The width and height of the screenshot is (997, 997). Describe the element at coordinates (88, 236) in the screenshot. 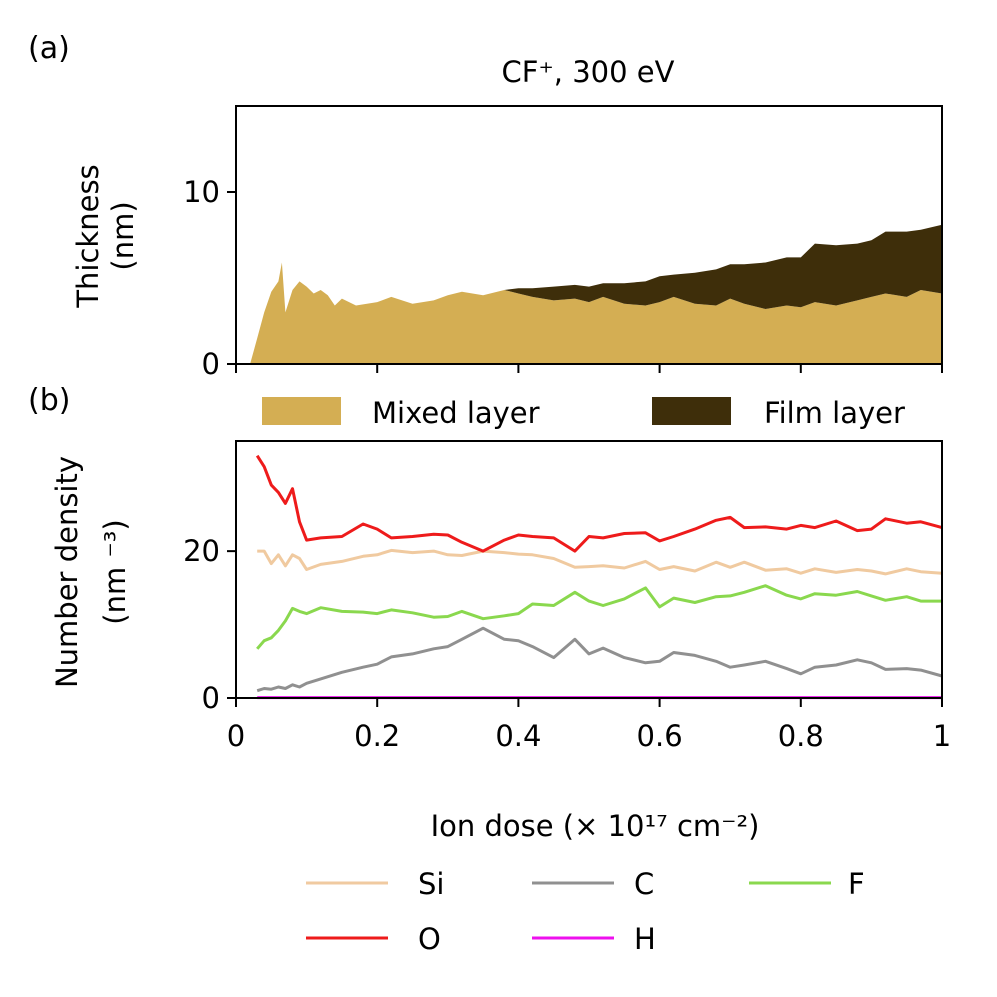

I see `thickness-y-axis-label-line1: Thickness` at that location.